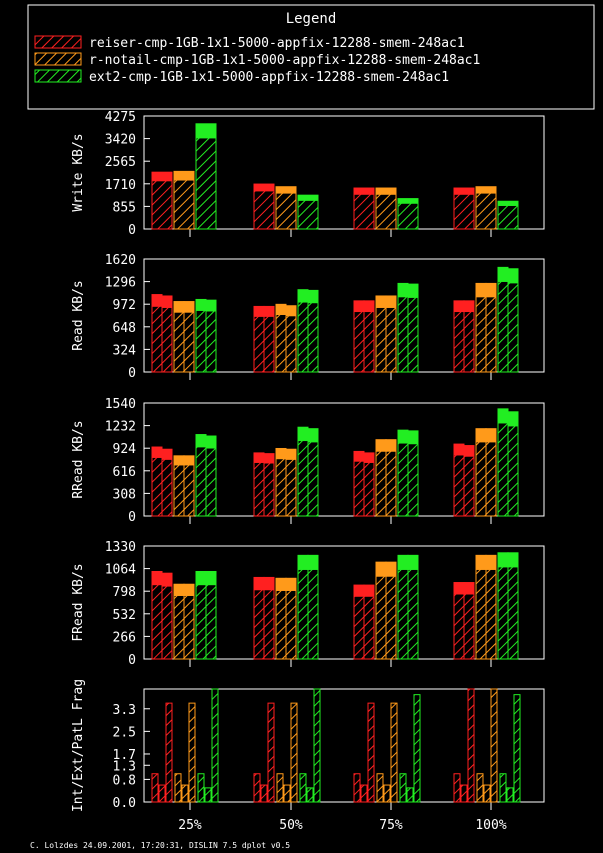 This screenshot has height=853, width=603. Describe the element at coordinates (120, 260) in the screenshot. I see `y-tick-label: 1620` at that location.